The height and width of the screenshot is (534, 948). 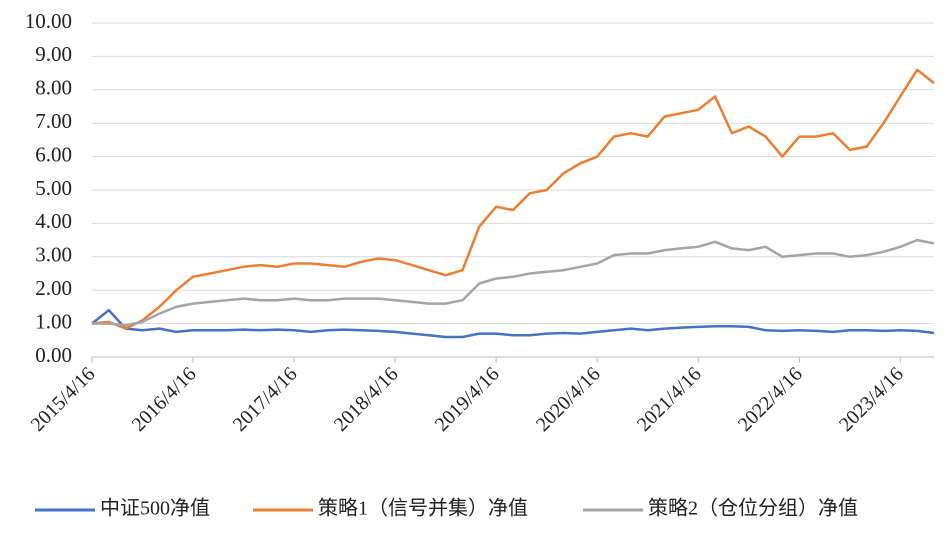 What do you see at coordinates (871, 399) in the screenshot?
I see `x-tick-label: 2023/4/16` at bounding box center [871, 399].